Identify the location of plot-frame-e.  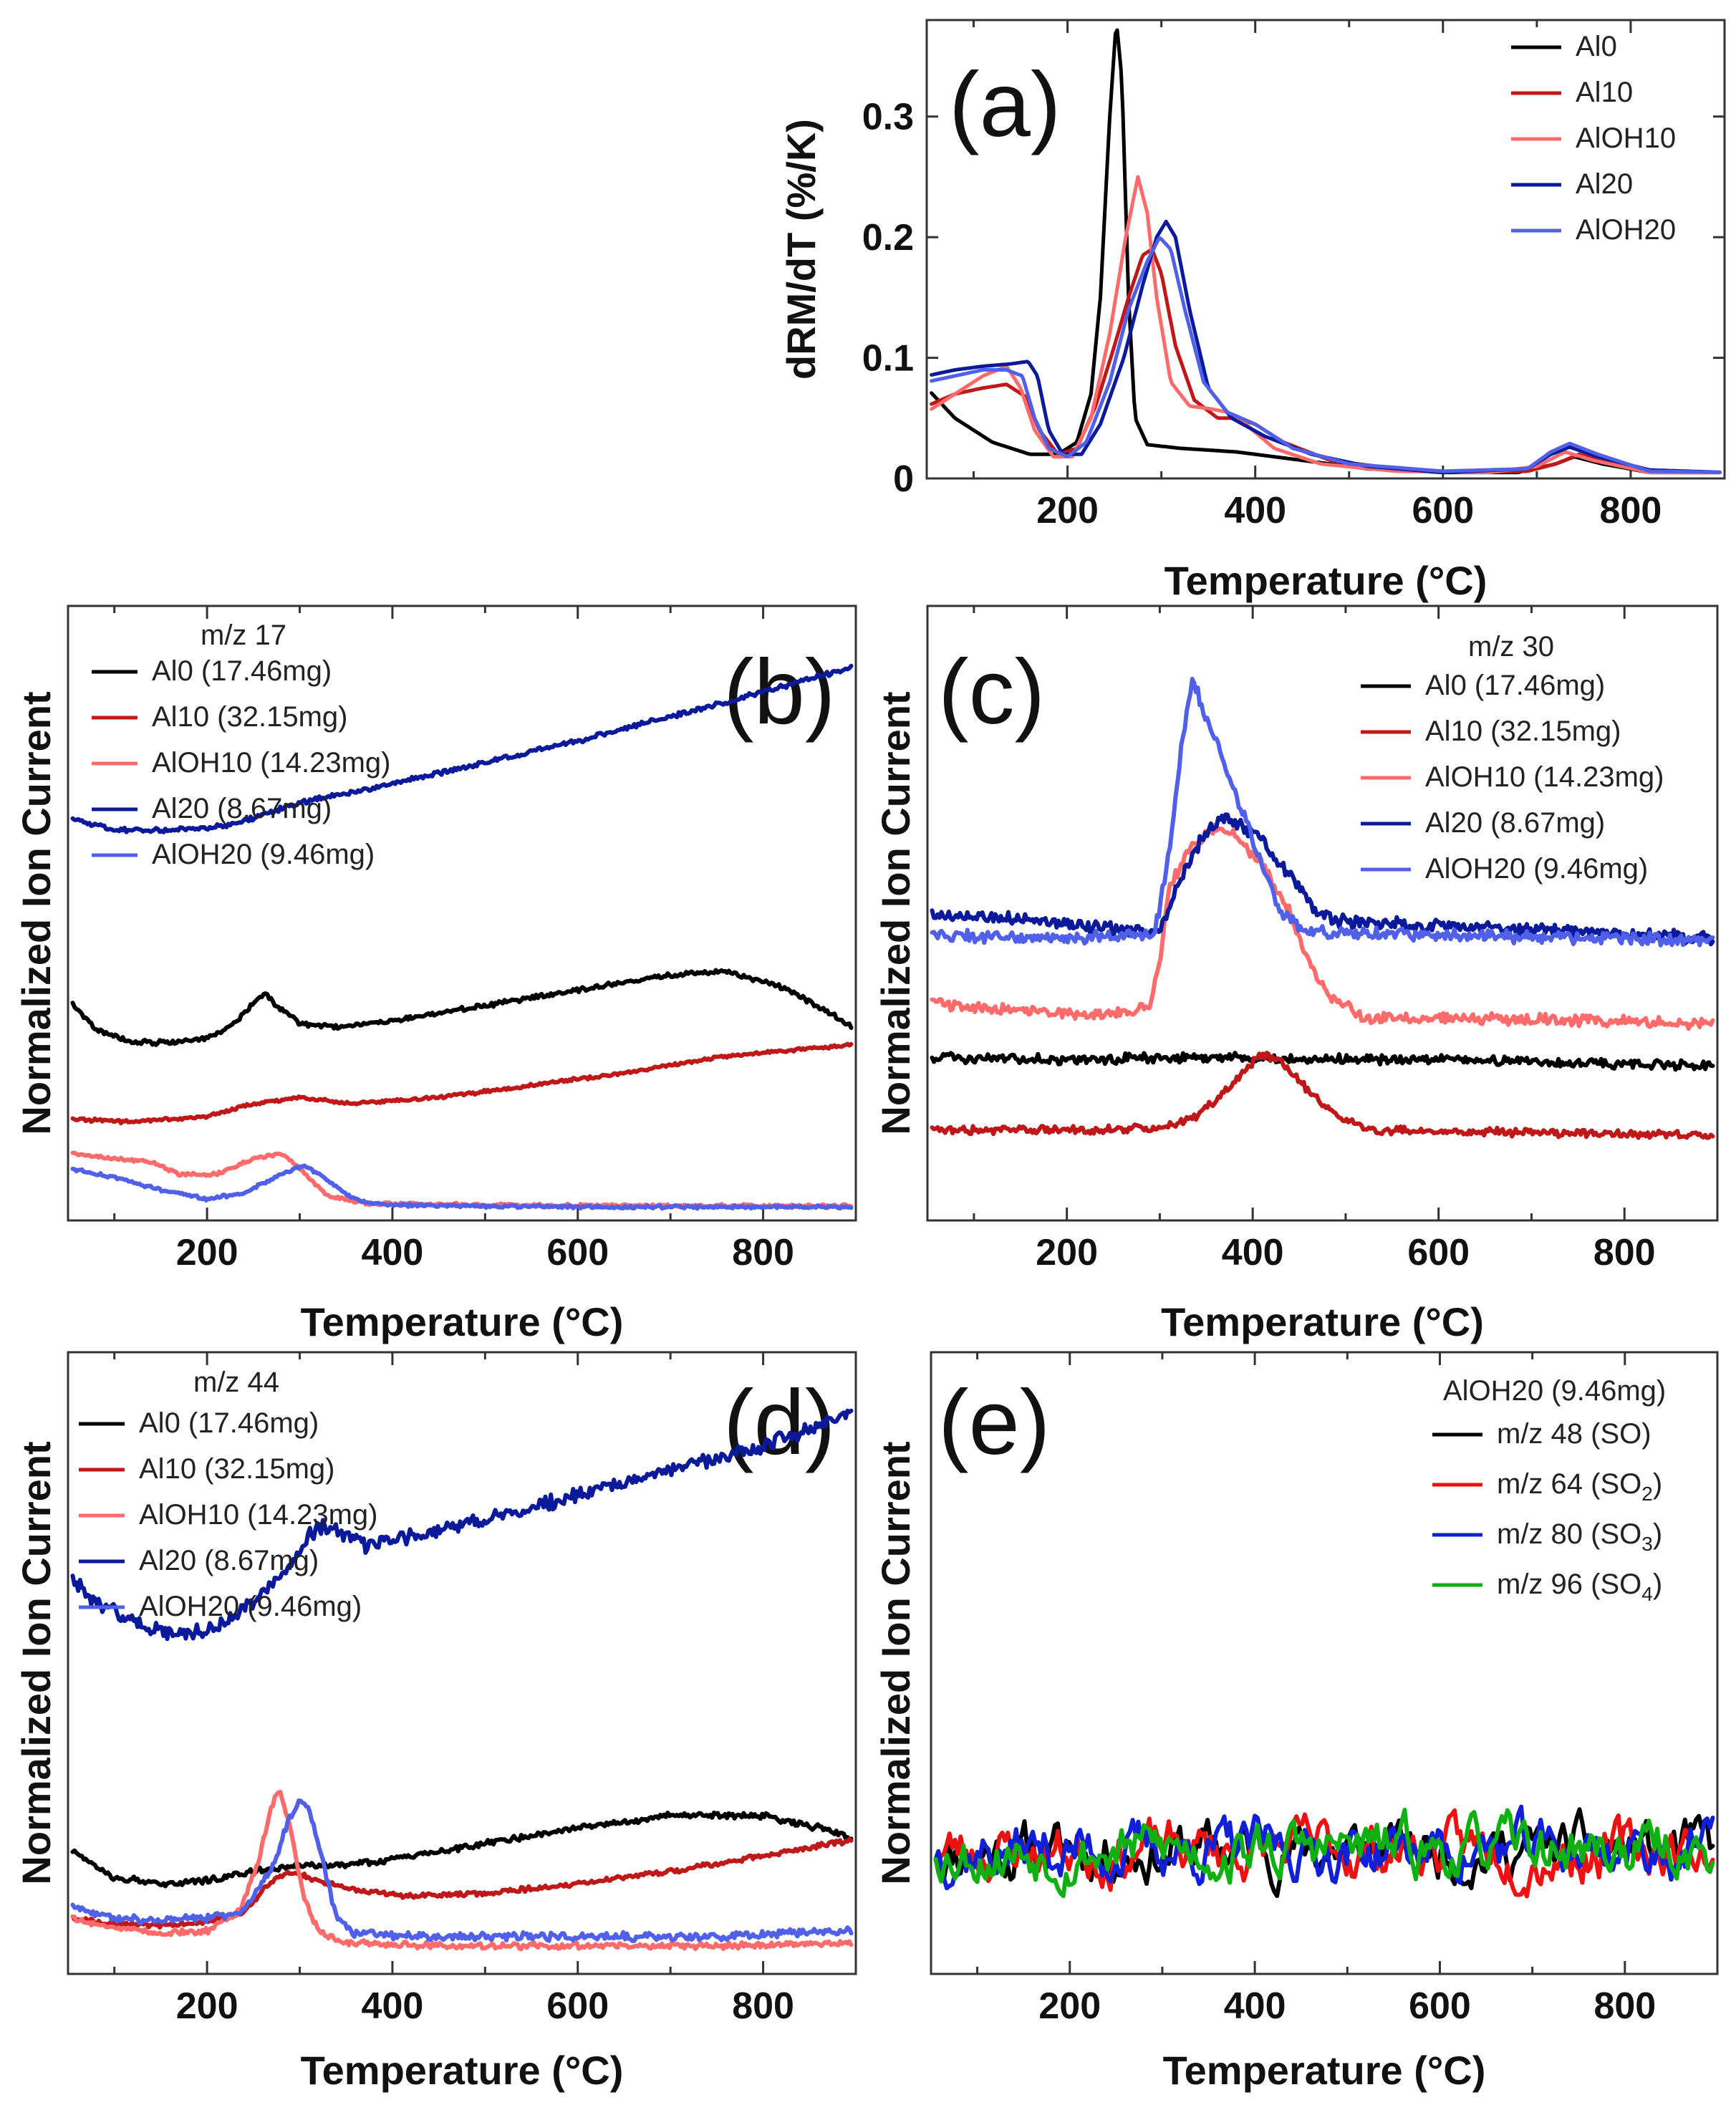
(1325, 1663).